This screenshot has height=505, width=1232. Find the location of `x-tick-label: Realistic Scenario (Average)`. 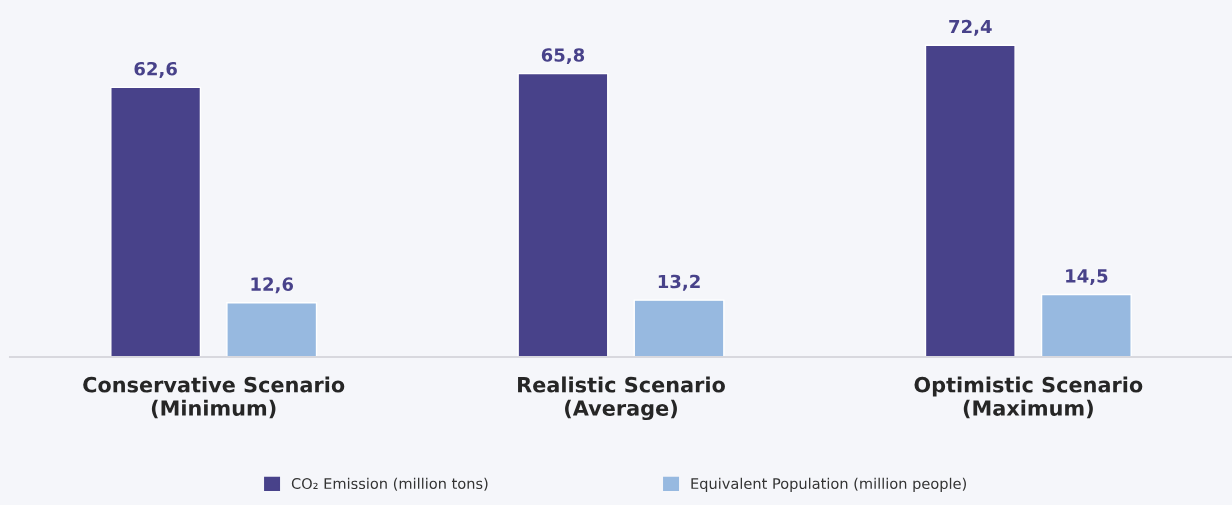

x-tick-label: Realistic Scenario (Average) is located at coordinates (621, 398).